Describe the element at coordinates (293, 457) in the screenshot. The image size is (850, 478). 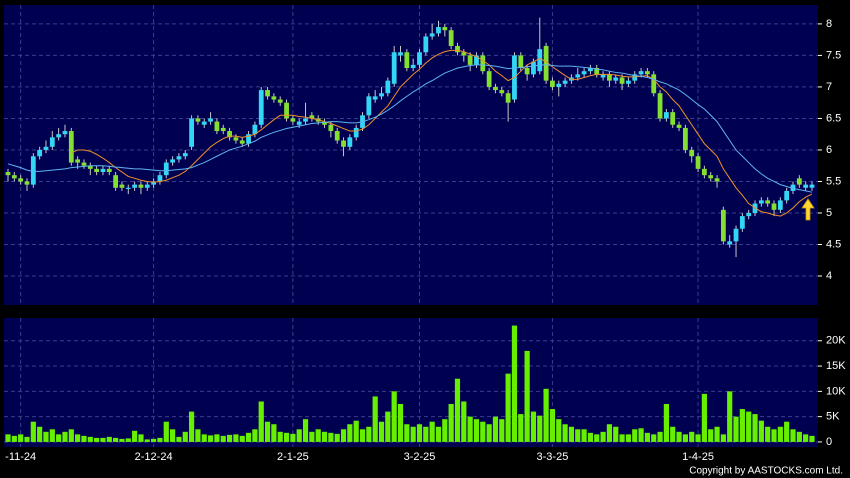
I see `x-tick-label: 2-1-25` at that location.